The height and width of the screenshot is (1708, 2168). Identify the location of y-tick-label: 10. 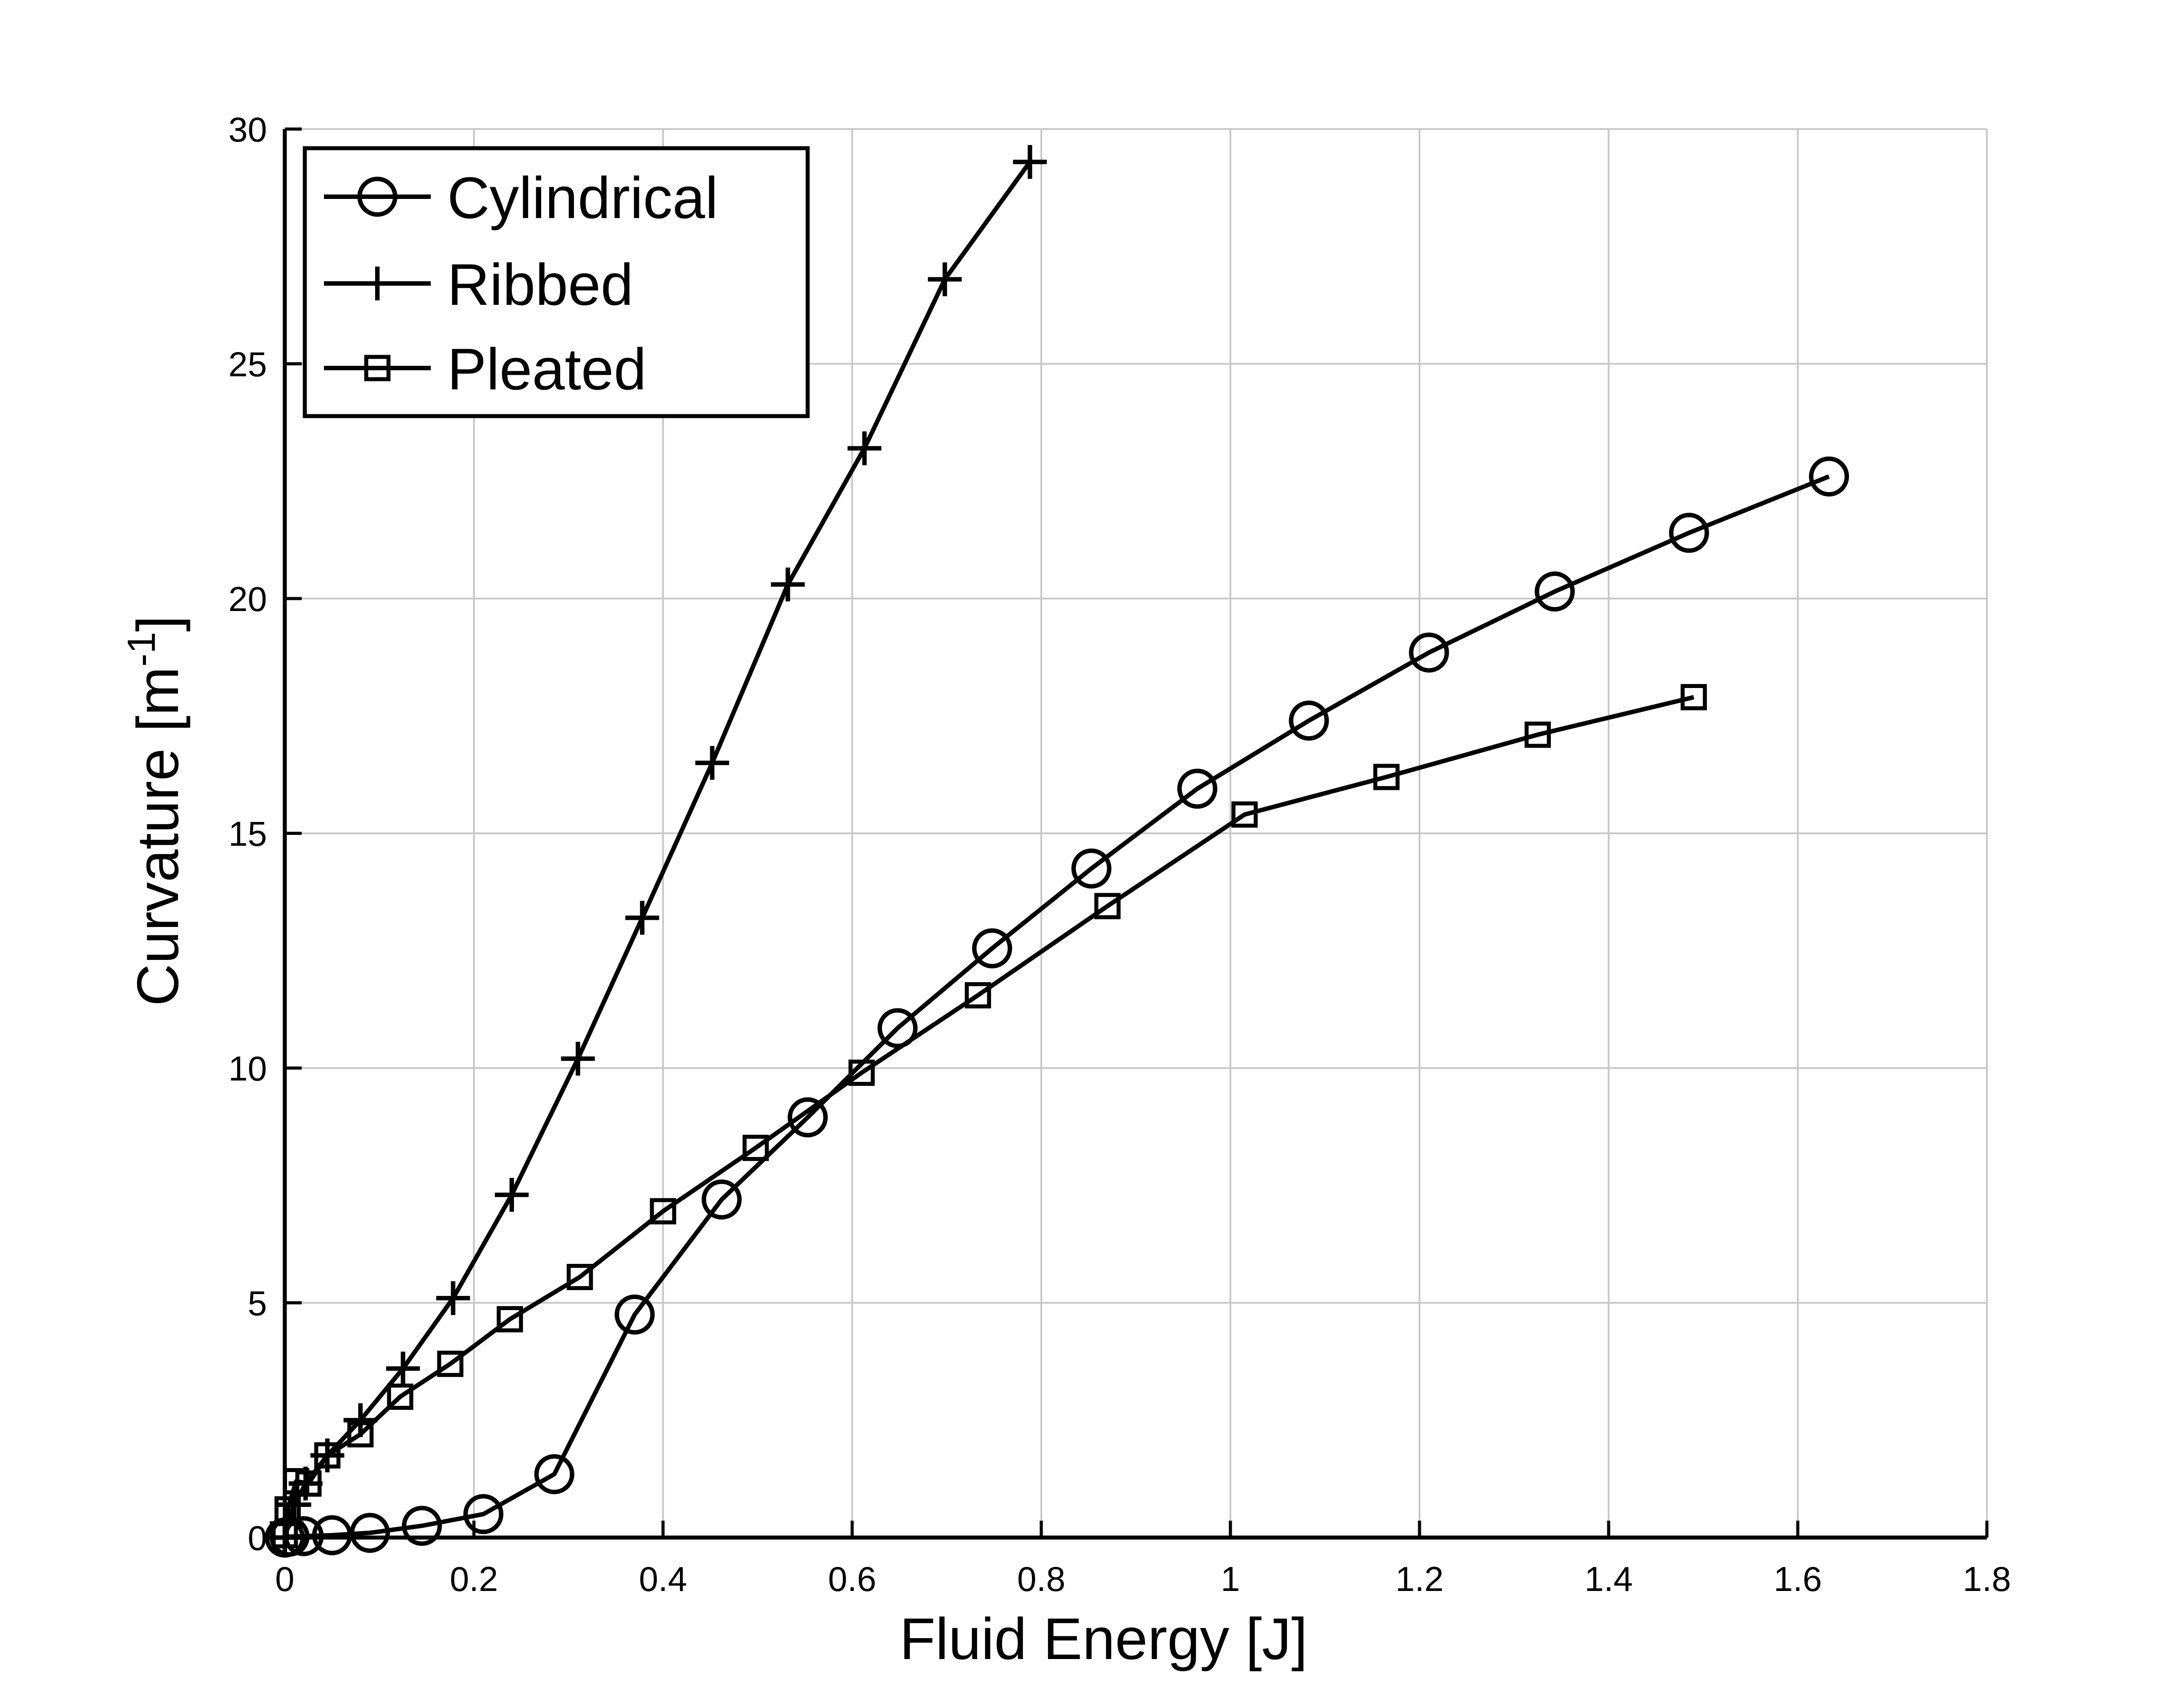
(248, 1069).